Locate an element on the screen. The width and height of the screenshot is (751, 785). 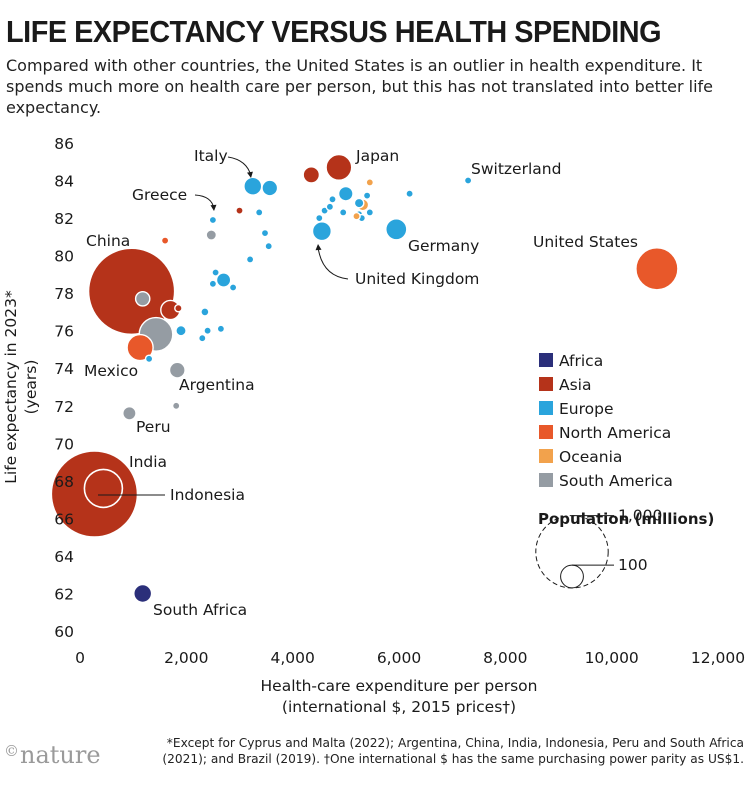
bubble-china is located at coordinates (131, 291).